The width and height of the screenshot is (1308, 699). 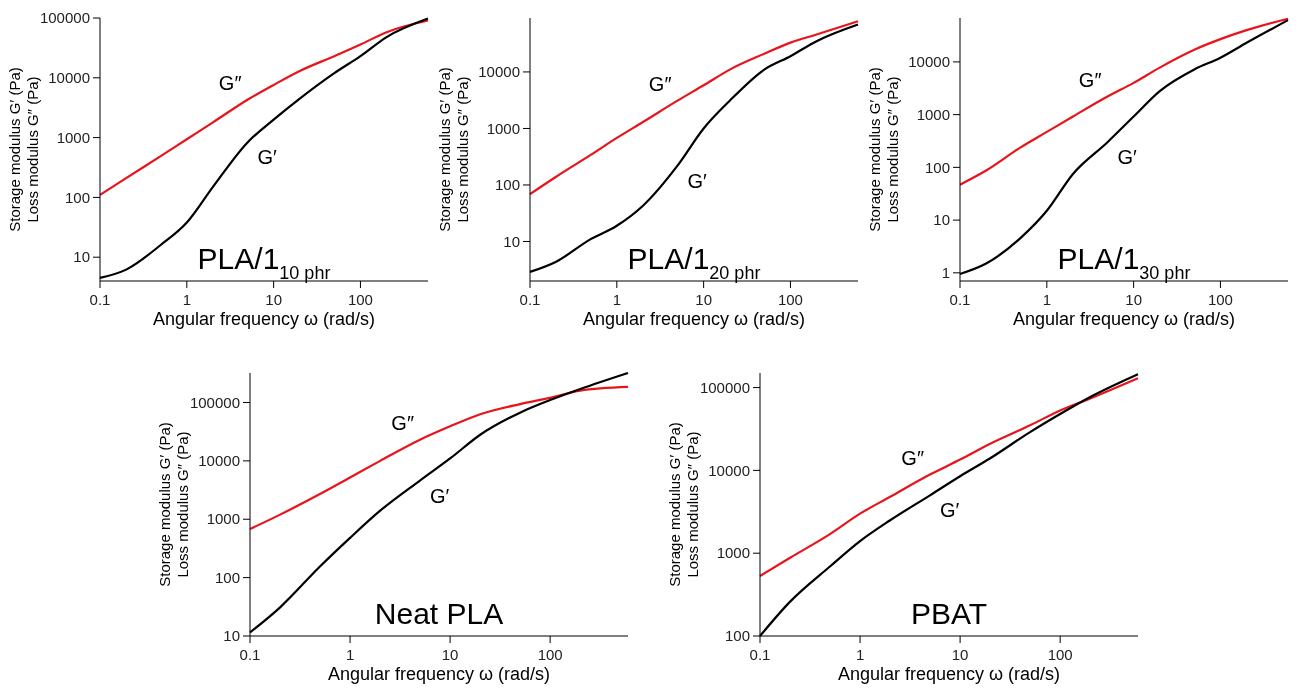 I want to click on y-tick-label: 1, so click(x=945, y=273).